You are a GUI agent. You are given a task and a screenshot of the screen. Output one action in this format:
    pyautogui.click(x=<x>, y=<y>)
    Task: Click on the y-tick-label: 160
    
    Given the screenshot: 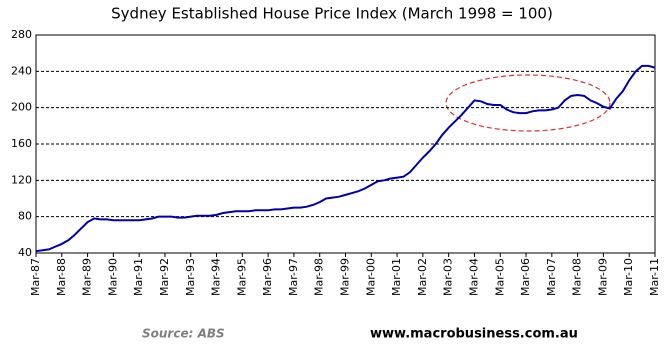 What is the action you would take?
    pyautogui.click(x=21, y=143)
    